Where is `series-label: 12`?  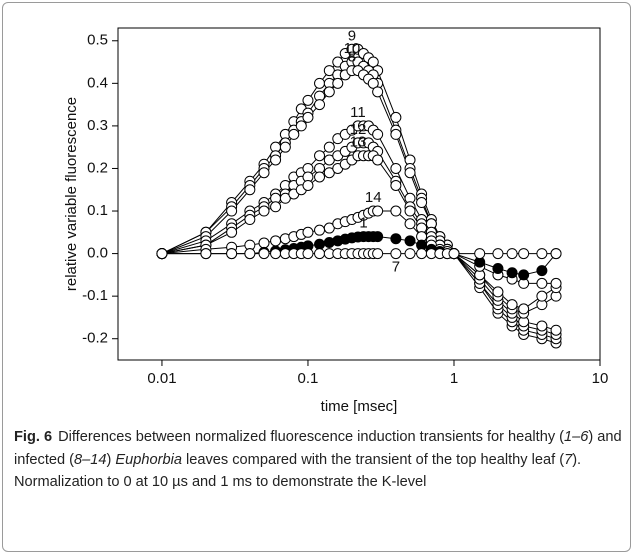
series-label: 12 is located at coordinates (358, 129).